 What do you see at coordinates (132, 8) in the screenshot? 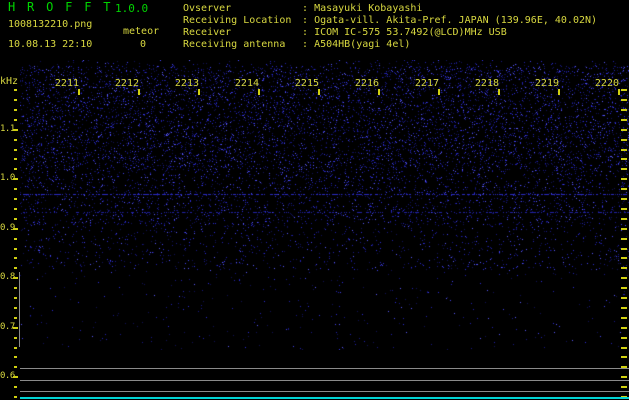
I see `app-version: 1.0.0` at bounding box center [132, 8].